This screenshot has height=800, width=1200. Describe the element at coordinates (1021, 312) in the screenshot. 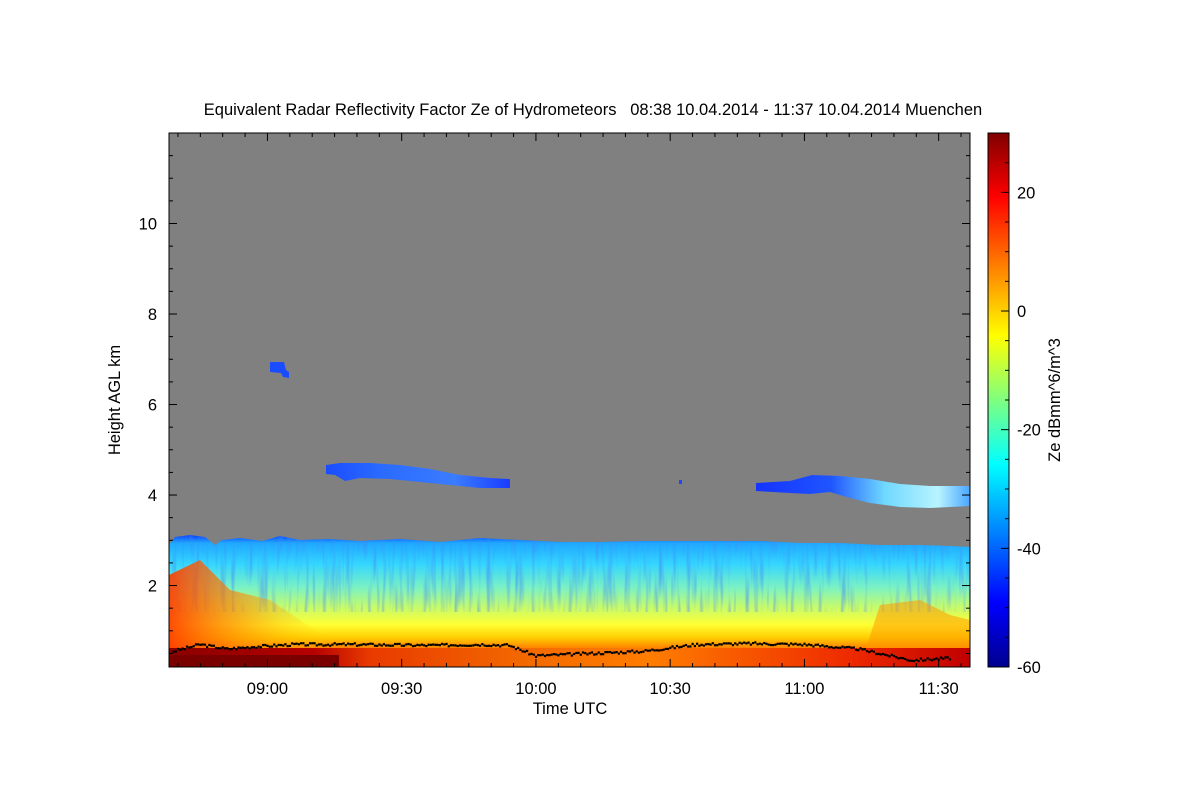

I see `colorbar-tick-label: 0` at that location.